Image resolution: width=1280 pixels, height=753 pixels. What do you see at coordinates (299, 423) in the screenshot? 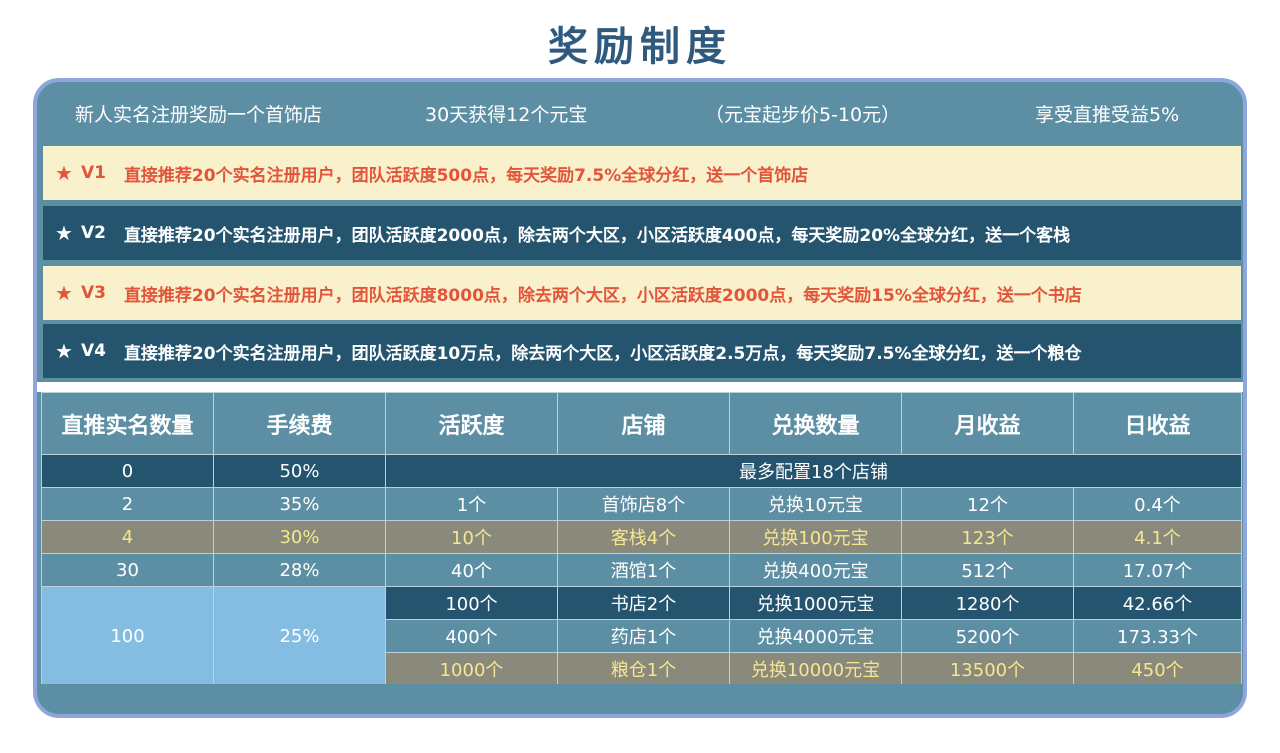
I see `header-fee: 手续费` at bounding box center [299, 423].